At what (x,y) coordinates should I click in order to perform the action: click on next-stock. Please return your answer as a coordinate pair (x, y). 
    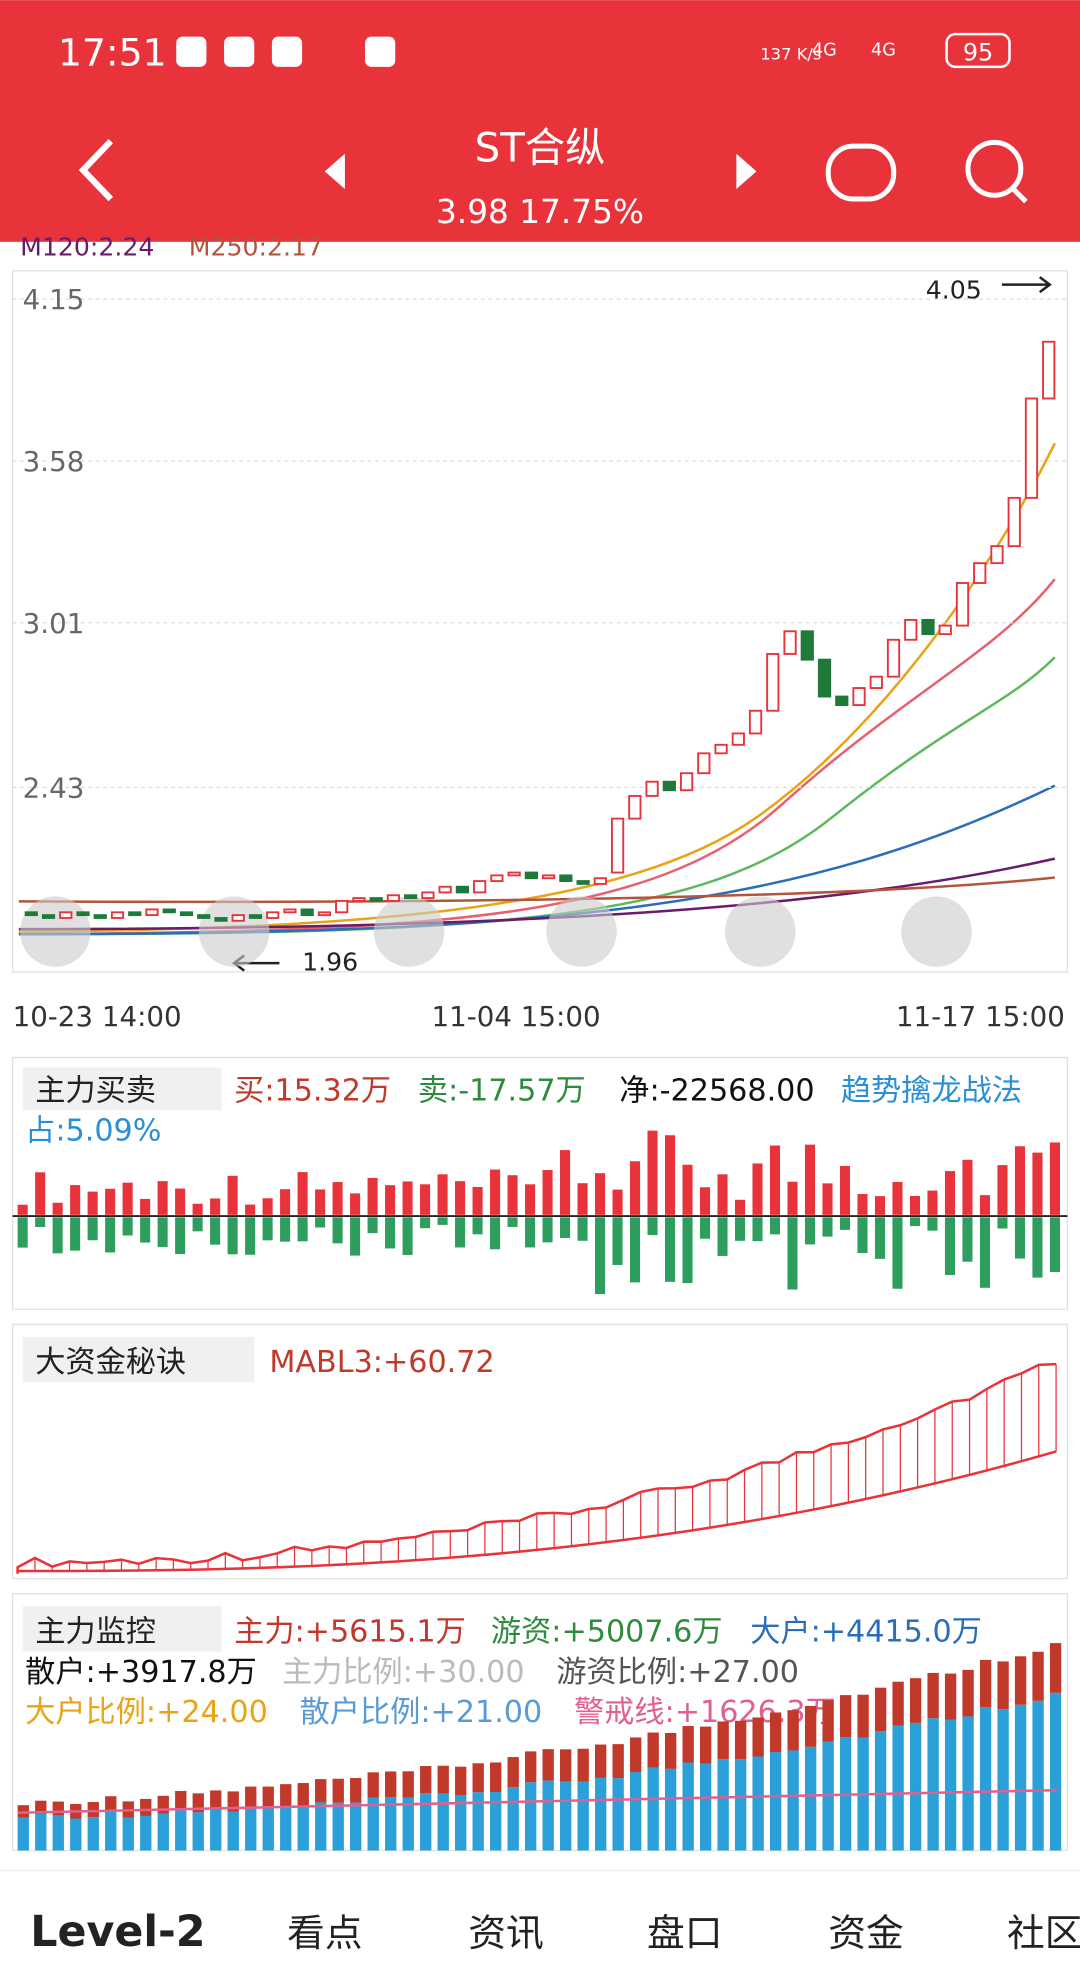
    Looking at the image, I should click on (746, 171).